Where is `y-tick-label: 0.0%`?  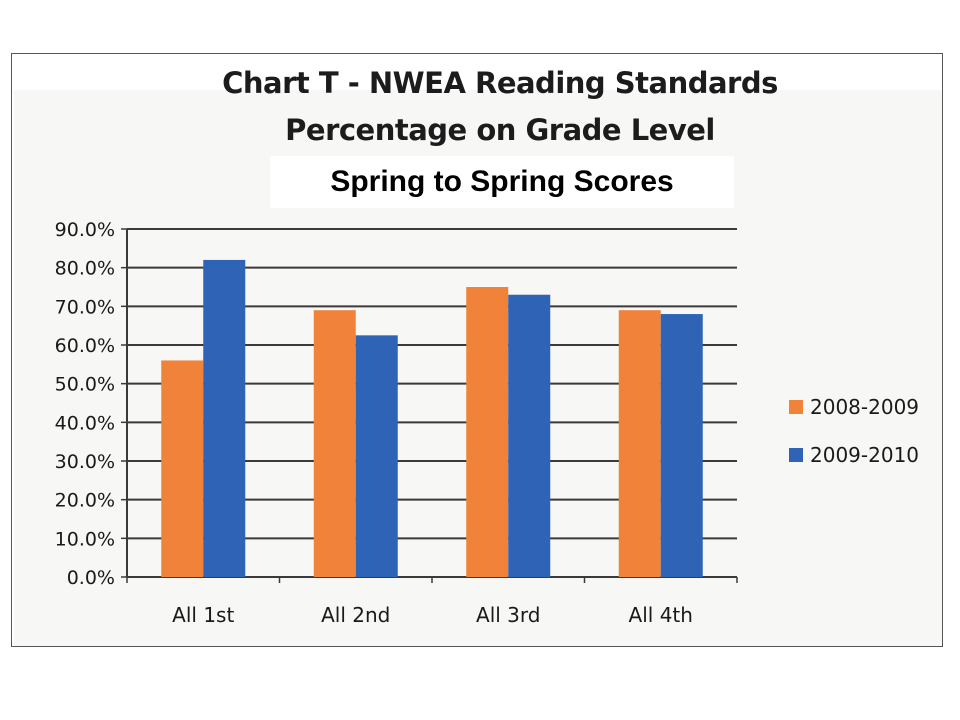 y-tick-label: 0.0% is located at coordinates (91, 578).